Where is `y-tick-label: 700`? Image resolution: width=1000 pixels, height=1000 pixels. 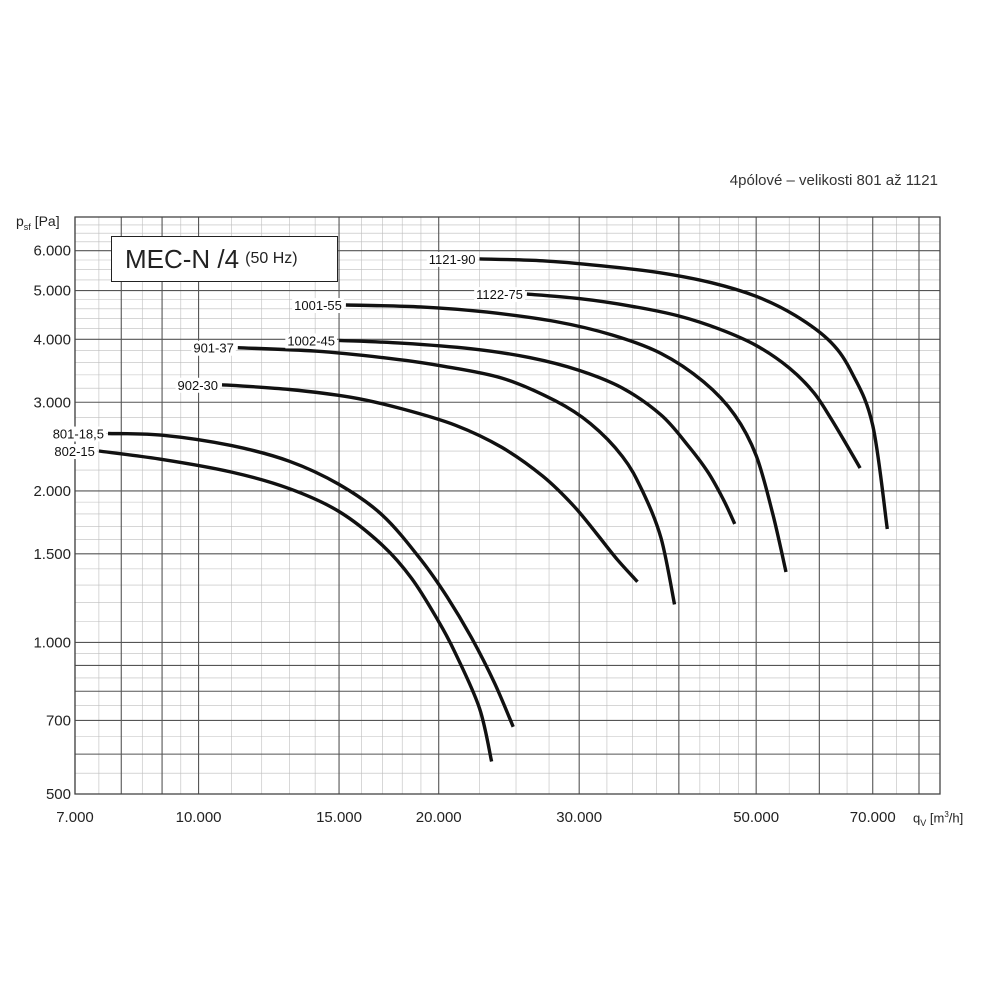 y-tick-label: 700 is located at coordinates (58, 720).